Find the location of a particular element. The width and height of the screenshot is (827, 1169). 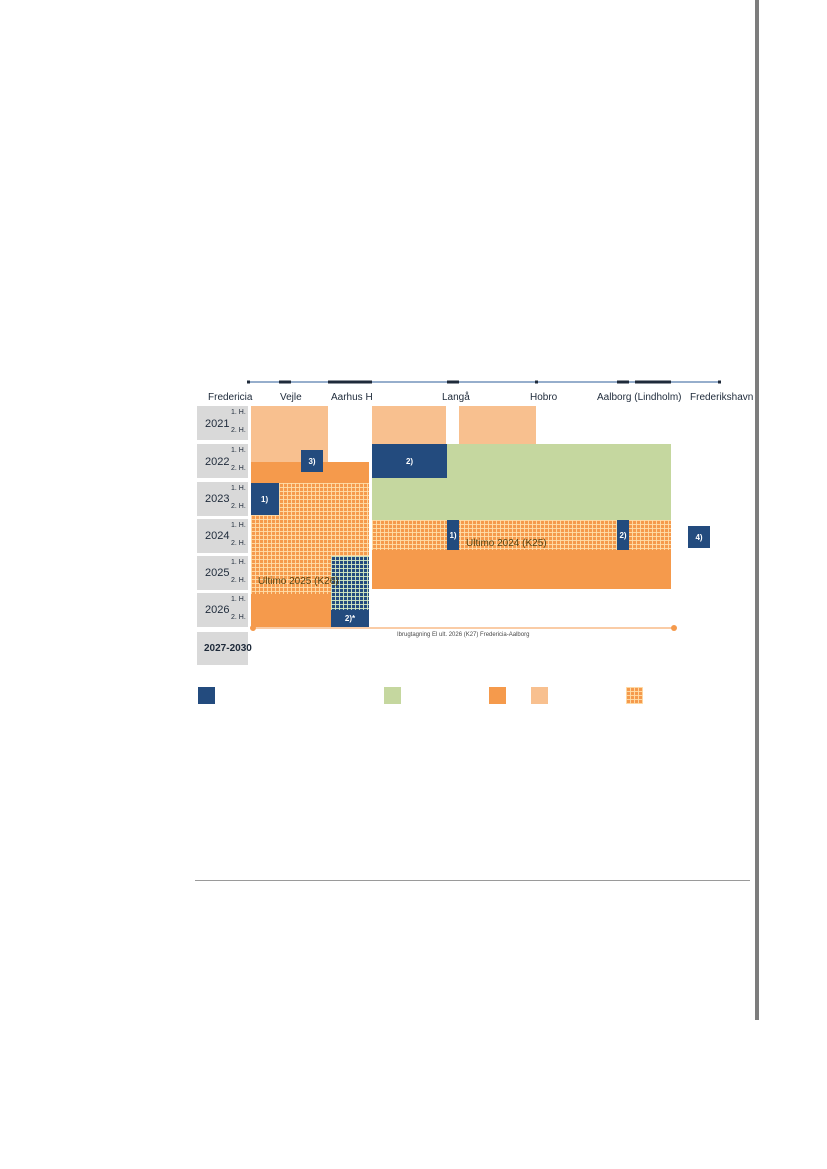

station-vejle: Vejle is located at coordinates (291, 397).